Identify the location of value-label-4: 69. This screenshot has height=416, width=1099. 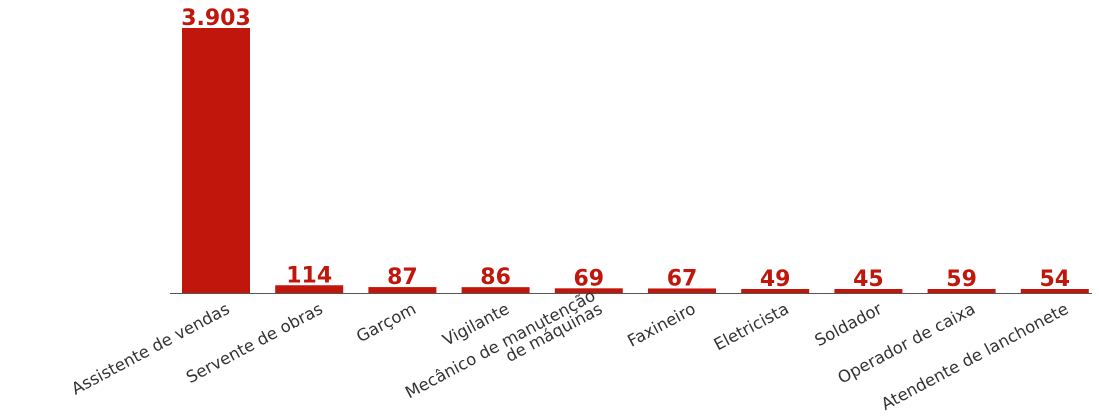
(588, 278).